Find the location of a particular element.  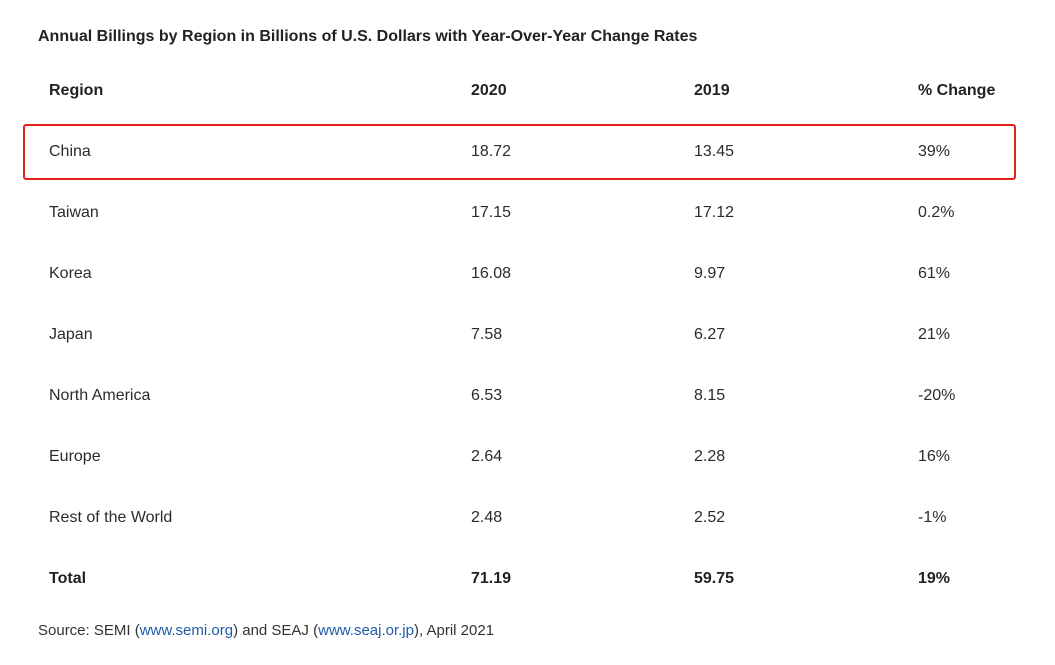

source-middle: ) and SEAJ ( is located at coordinates (276, 630).